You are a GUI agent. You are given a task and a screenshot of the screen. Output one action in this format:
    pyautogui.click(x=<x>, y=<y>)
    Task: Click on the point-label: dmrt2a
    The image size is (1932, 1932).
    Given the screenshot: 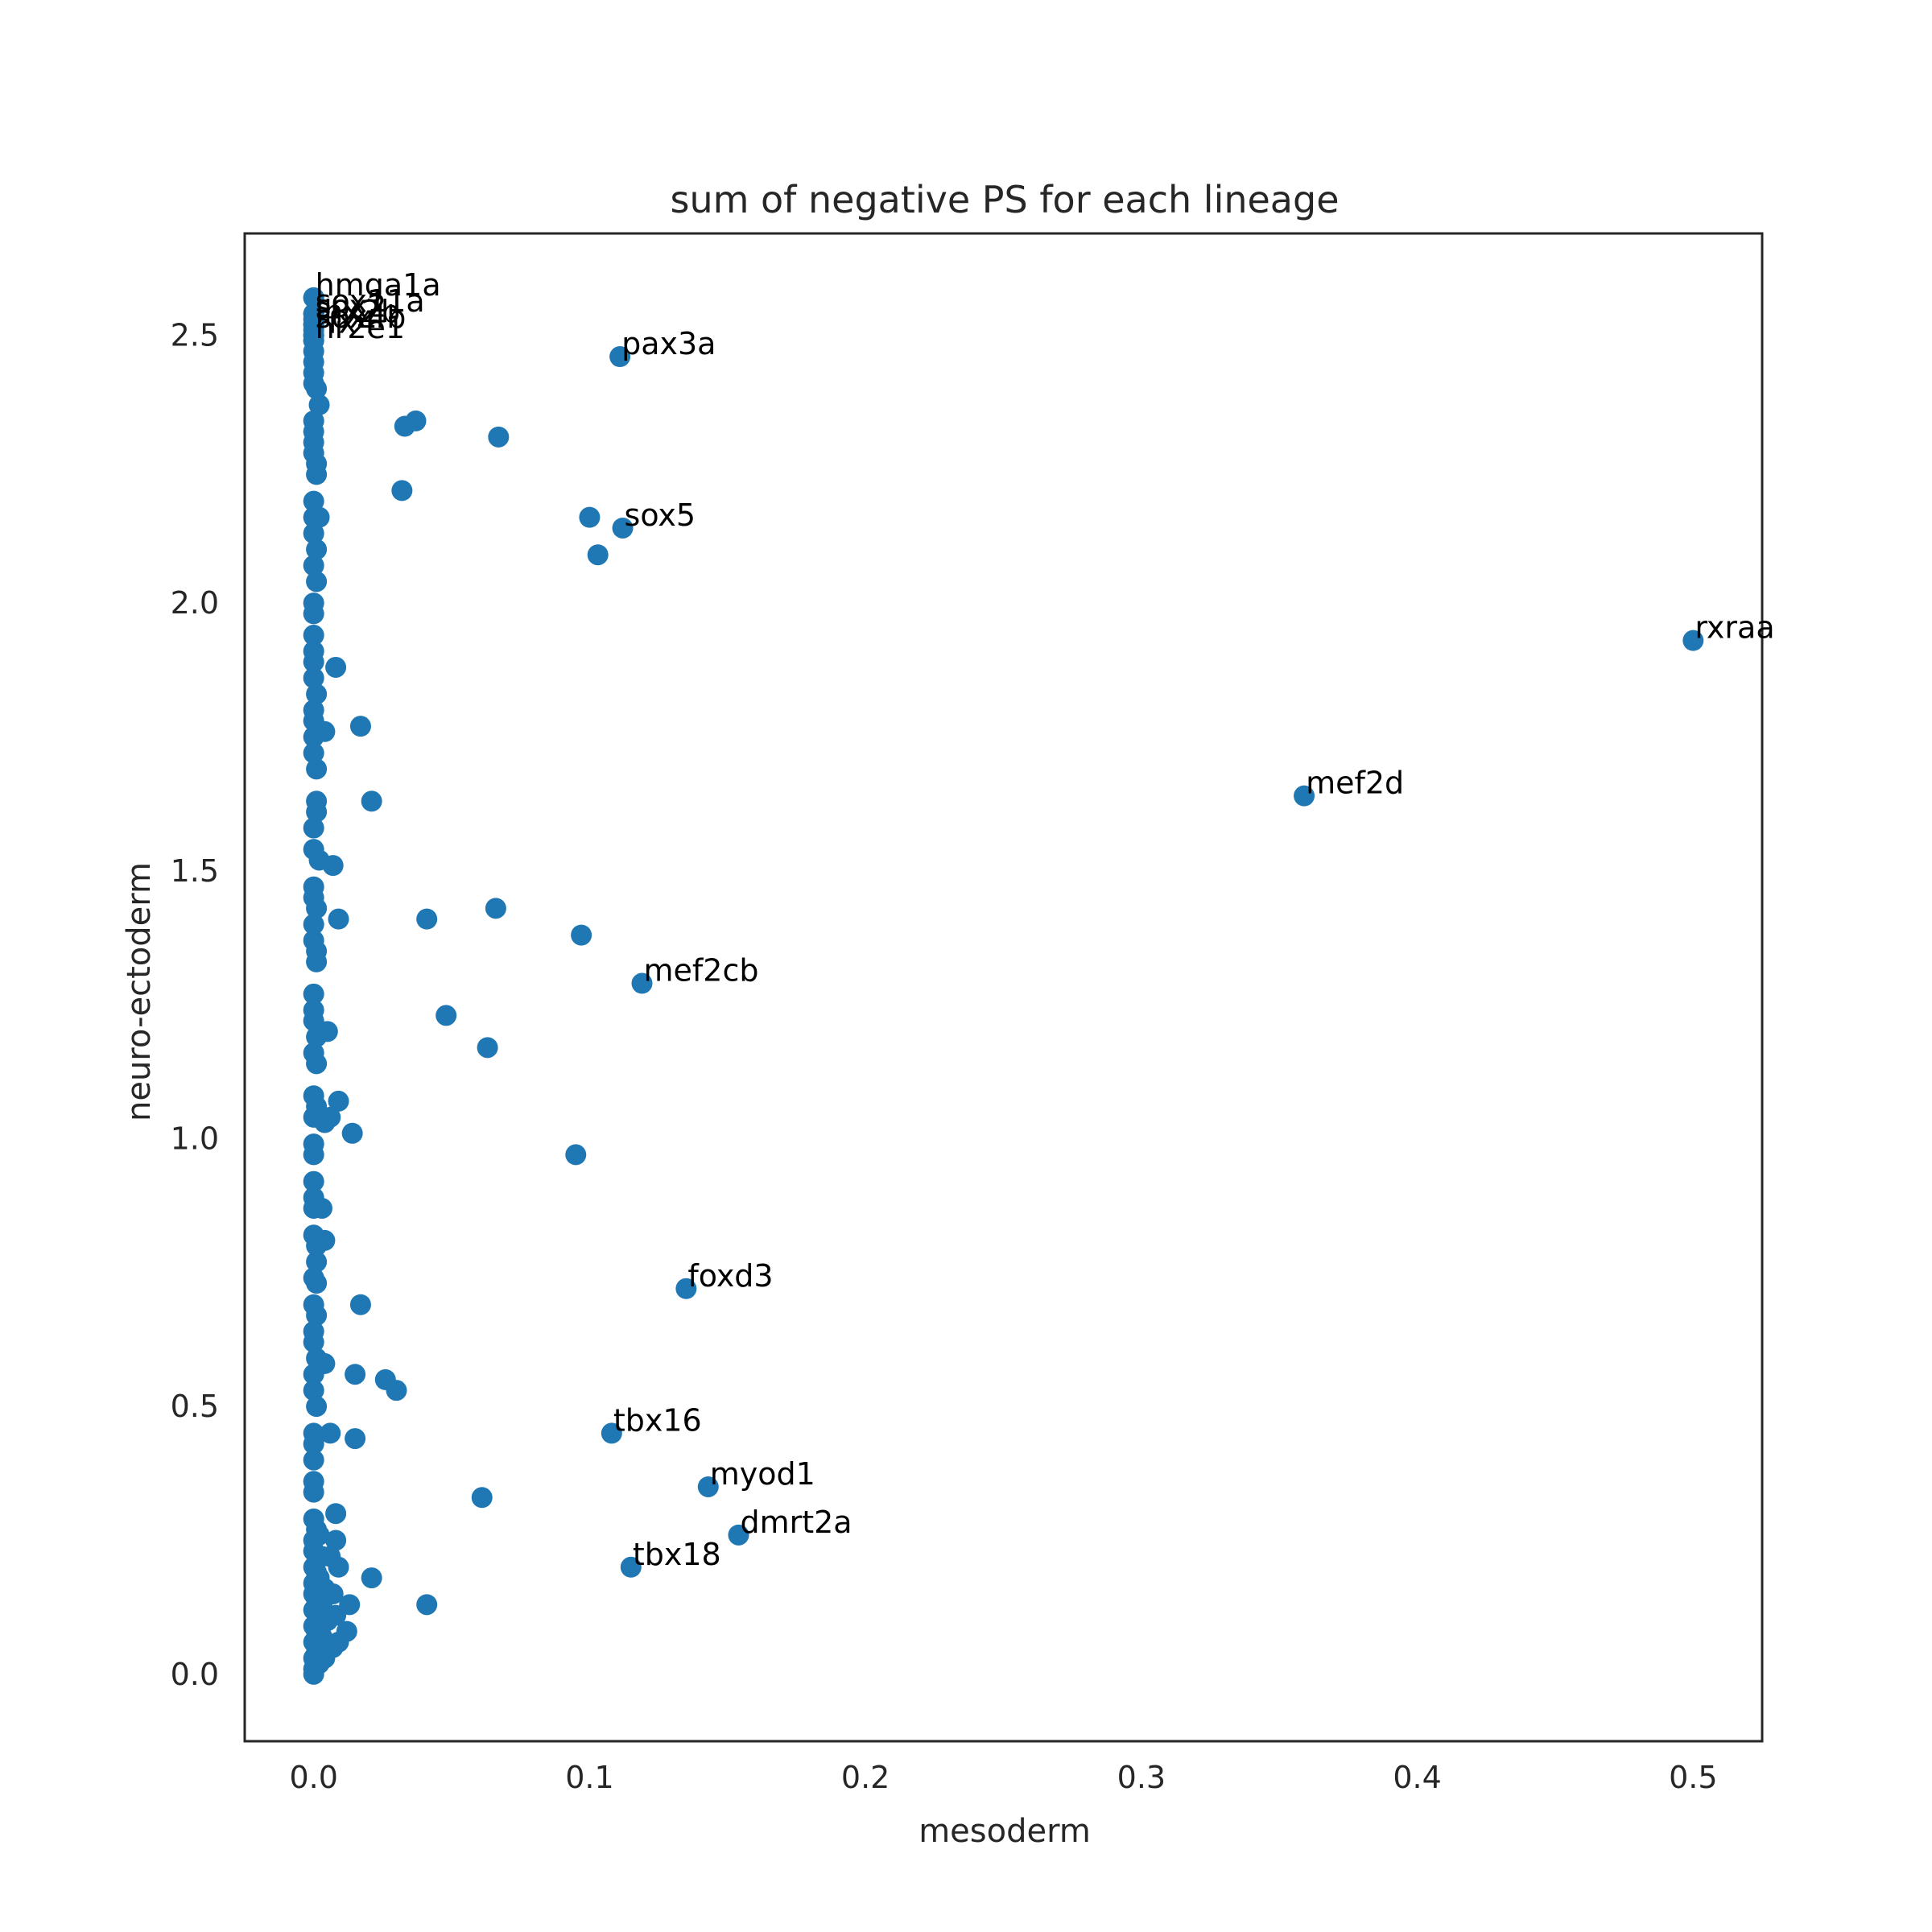 What is the action you would take?
    pyautogui.click(x=796, y=1522)
    